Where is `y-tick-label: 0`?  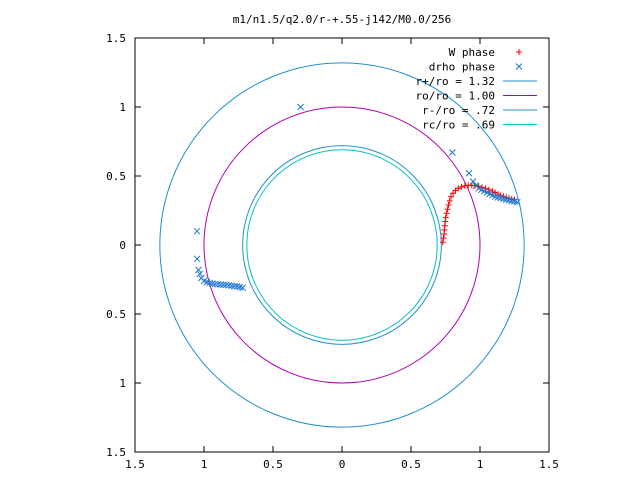
y-tick-label: 0 is located at coordinates (122, 245).